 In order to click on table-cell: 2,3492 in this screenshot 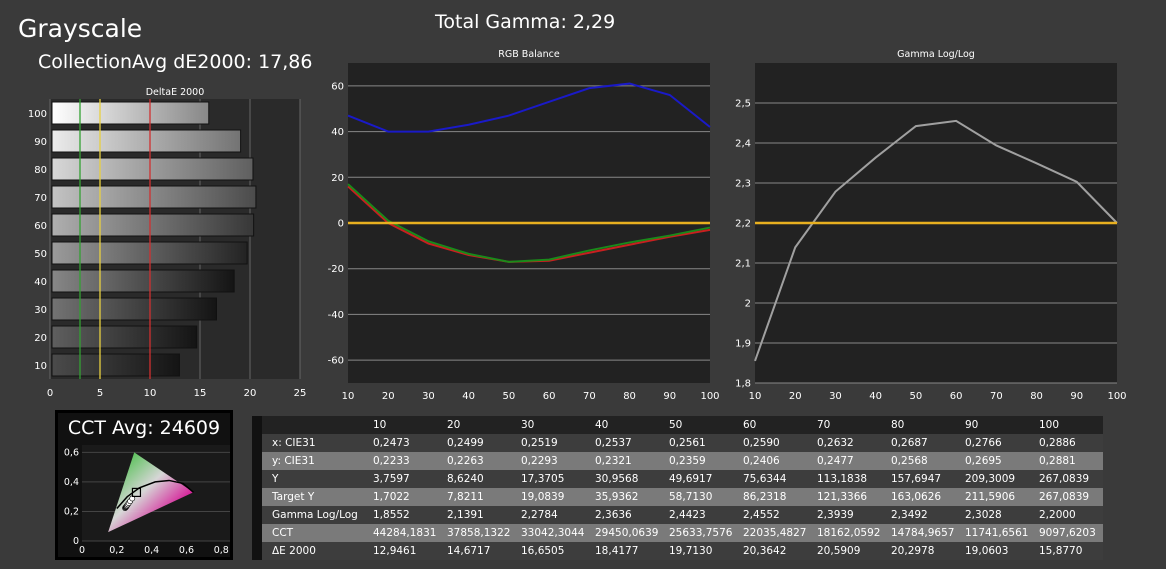, I will do `click(918, 515)`.